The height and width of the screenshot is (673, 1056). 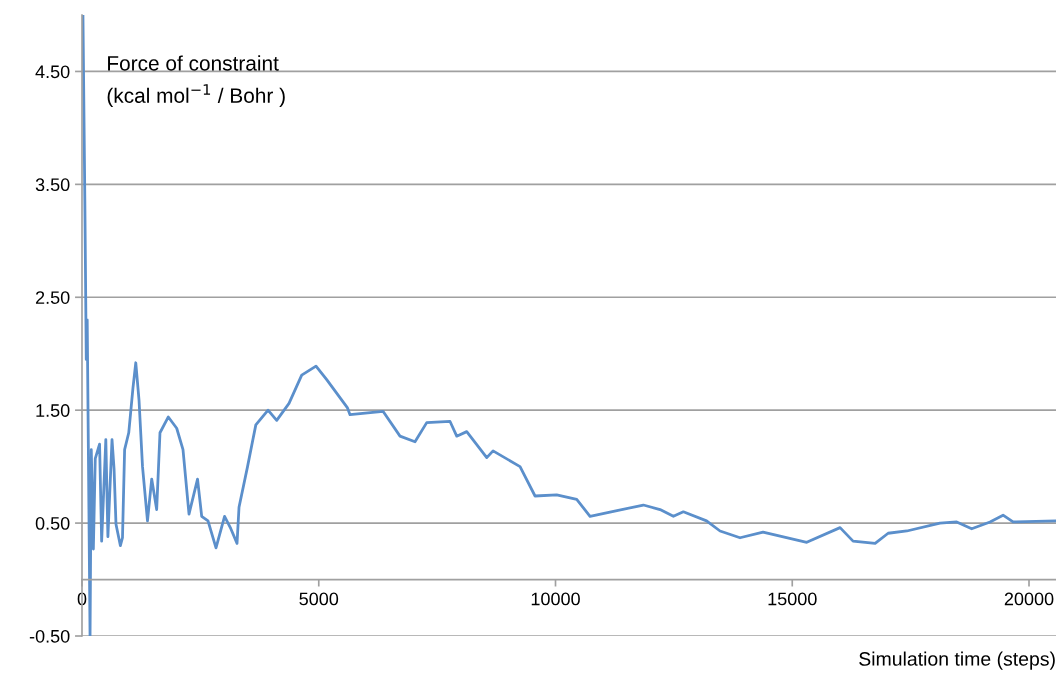 I want to click on x-tick-label: 5000, so click(x=319, y=599).